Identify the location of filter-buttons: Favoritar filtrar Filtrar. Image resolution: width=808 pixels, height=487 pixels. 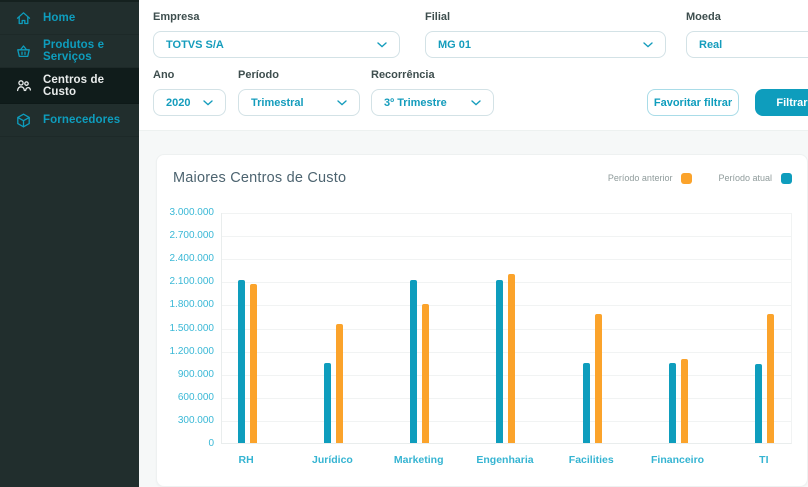
(727, 102).